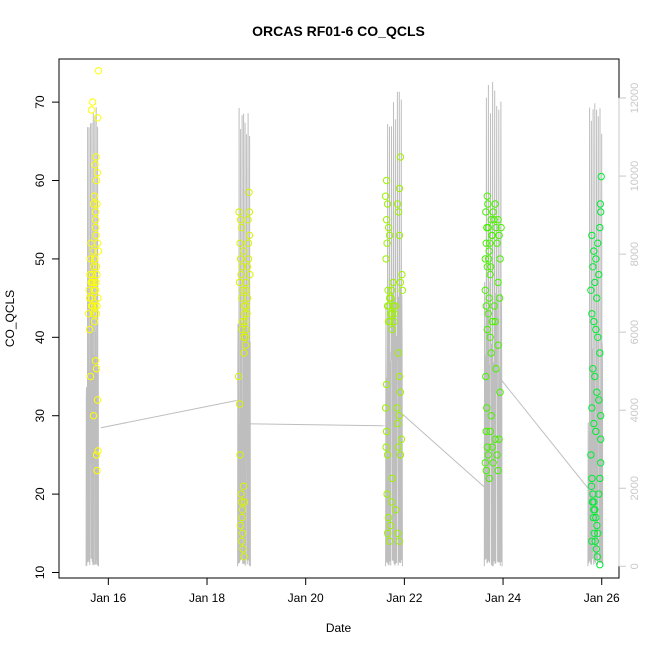 The width and height of the screenshot is (650, 650). What do you see at coordinates (404, 598) in the screenshot?
I see `x-tick-label: Jan 22` at bounding box center [404, 598].